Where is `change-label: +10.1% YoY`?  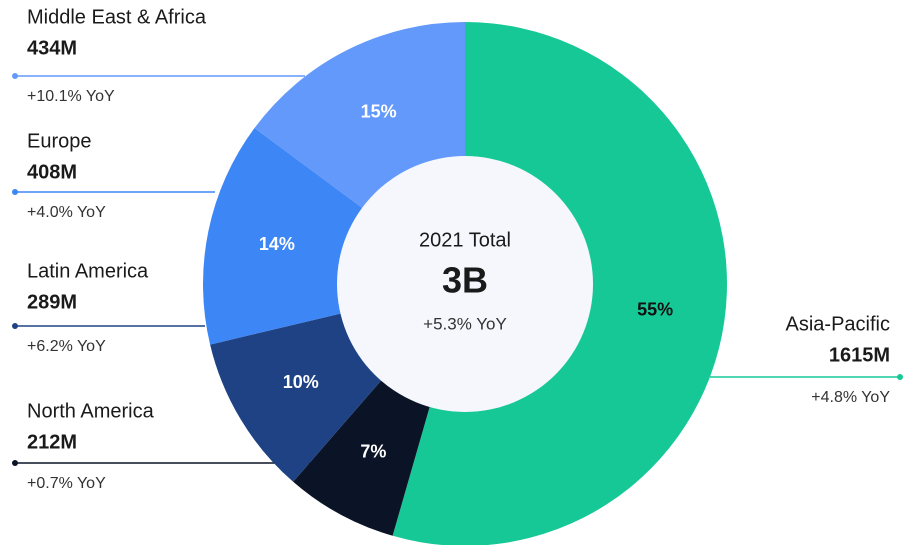
change-label: +10.1% YoY is located at coordinates (71, 96).